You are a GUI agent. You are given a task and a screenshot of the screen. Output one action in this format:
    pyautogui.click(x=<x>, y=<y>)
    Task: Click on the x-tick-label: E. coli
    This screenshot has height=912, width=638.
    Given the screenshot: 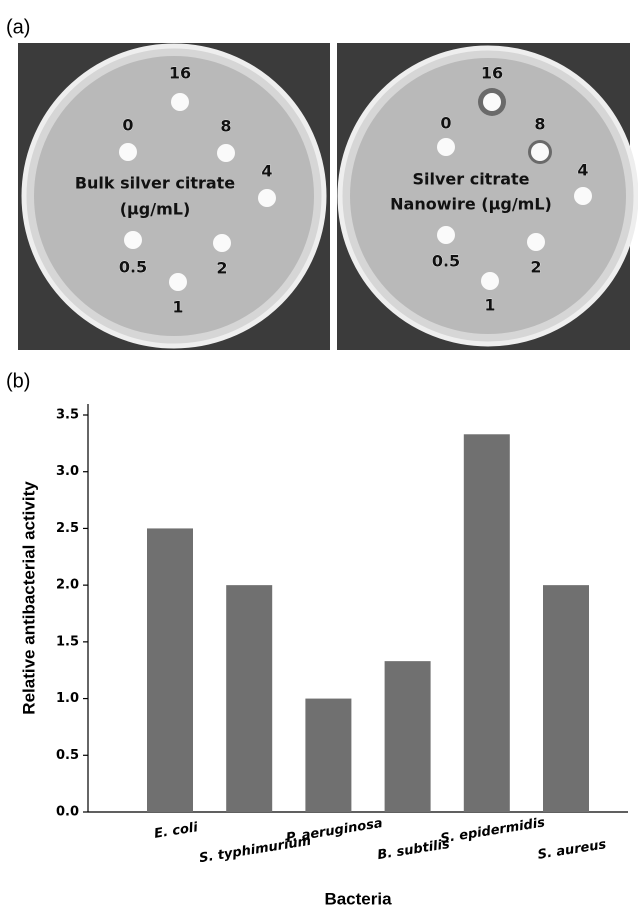 What is the action you would take?
    pyautogui.click(x=176, y=831)
    